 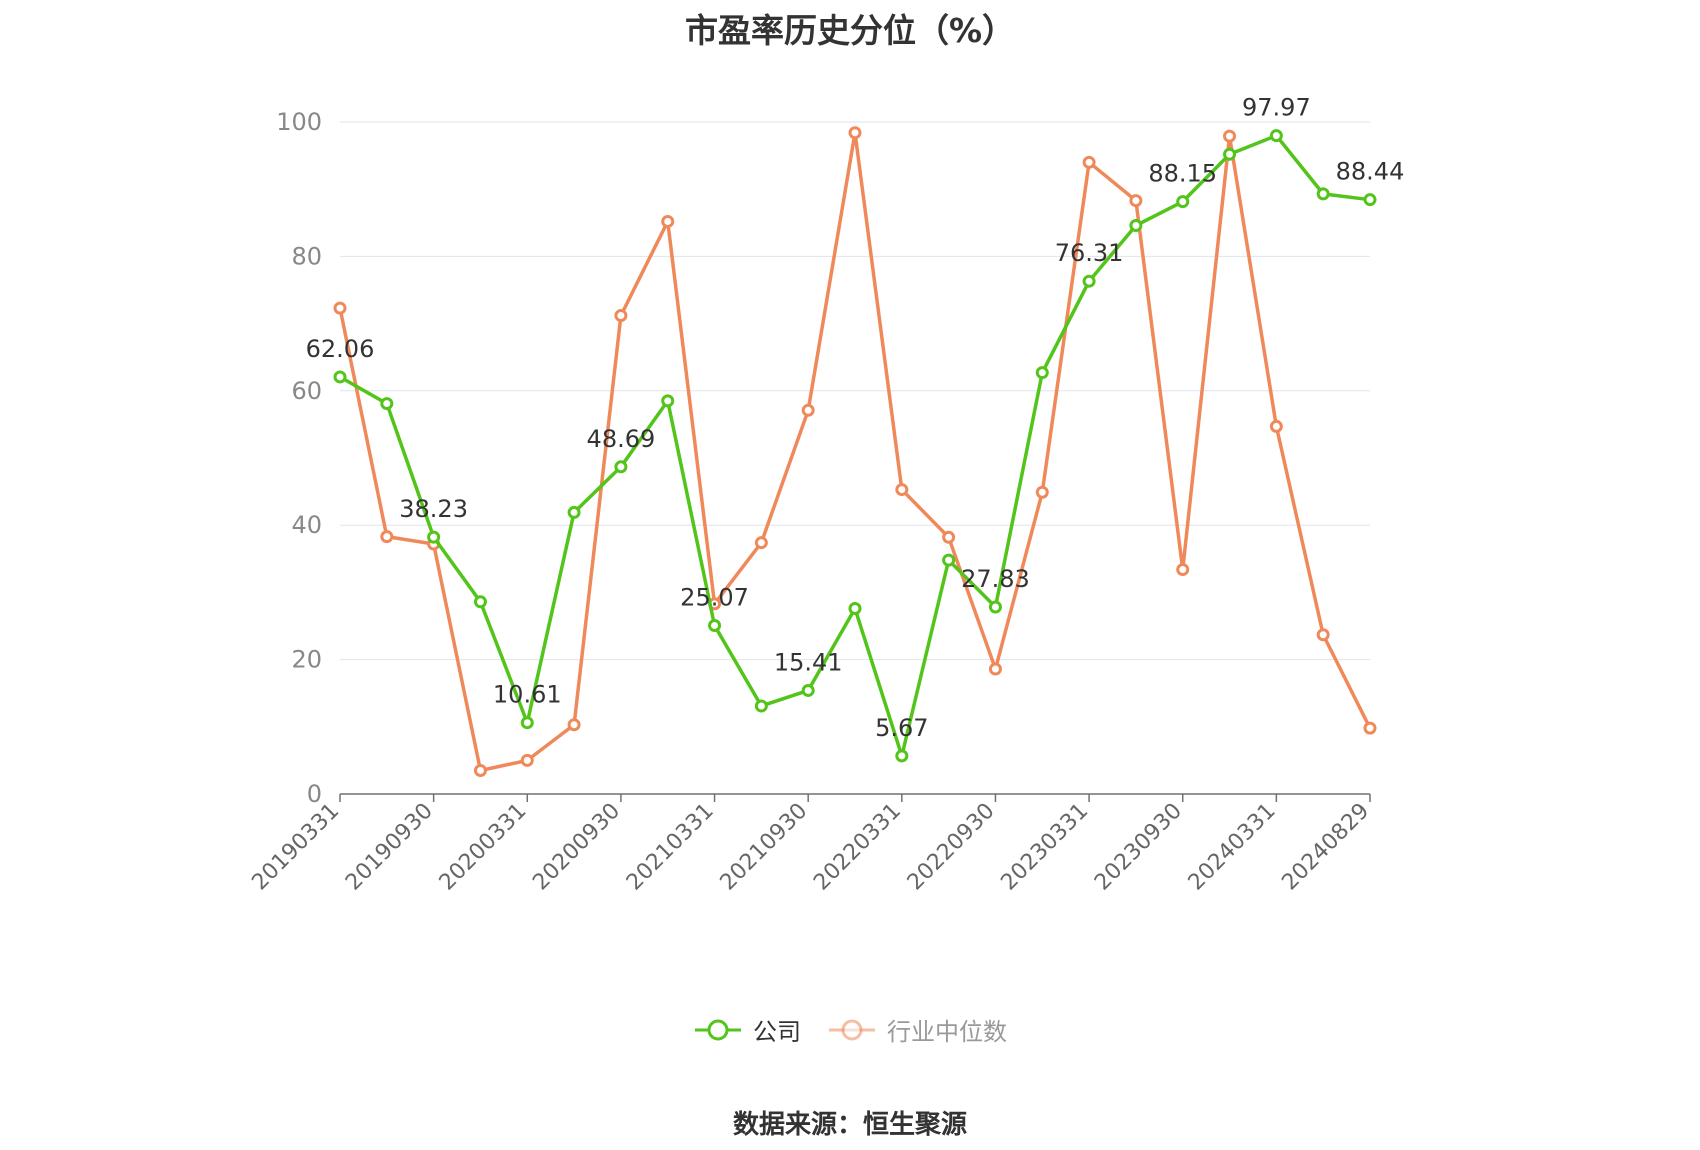 What do you see at coordinates (670, 847) in the screenshot?
I see `x-tick-label: 20210331` at bounding box center [670, 847].